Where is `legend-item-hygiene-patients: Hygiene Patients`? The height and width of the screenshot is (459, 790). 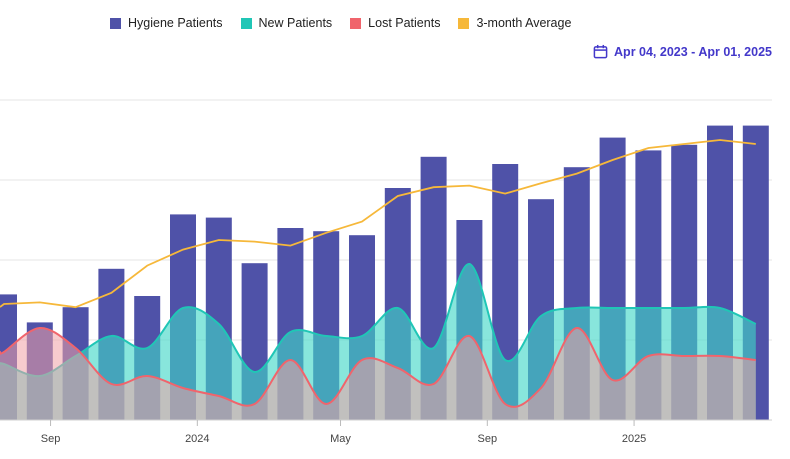
legend-item-hygiene-patients: Hygiene Patients is located at coordinates (166, 23).